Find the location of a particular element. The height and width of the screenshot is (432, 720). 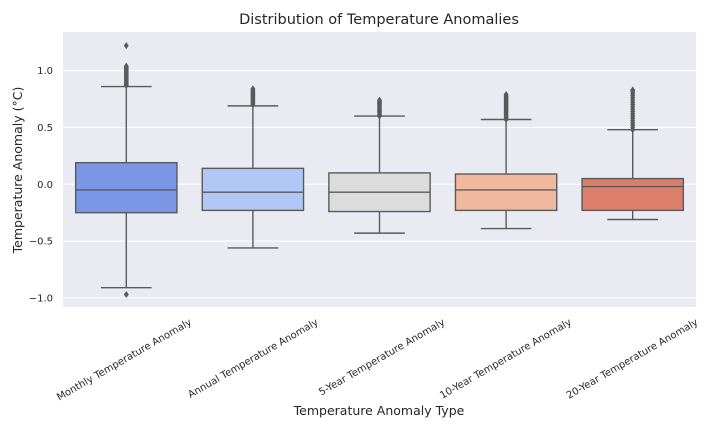

x-tick-label: Monthly Temperature Anomaly is located at coordinates (124, 360).